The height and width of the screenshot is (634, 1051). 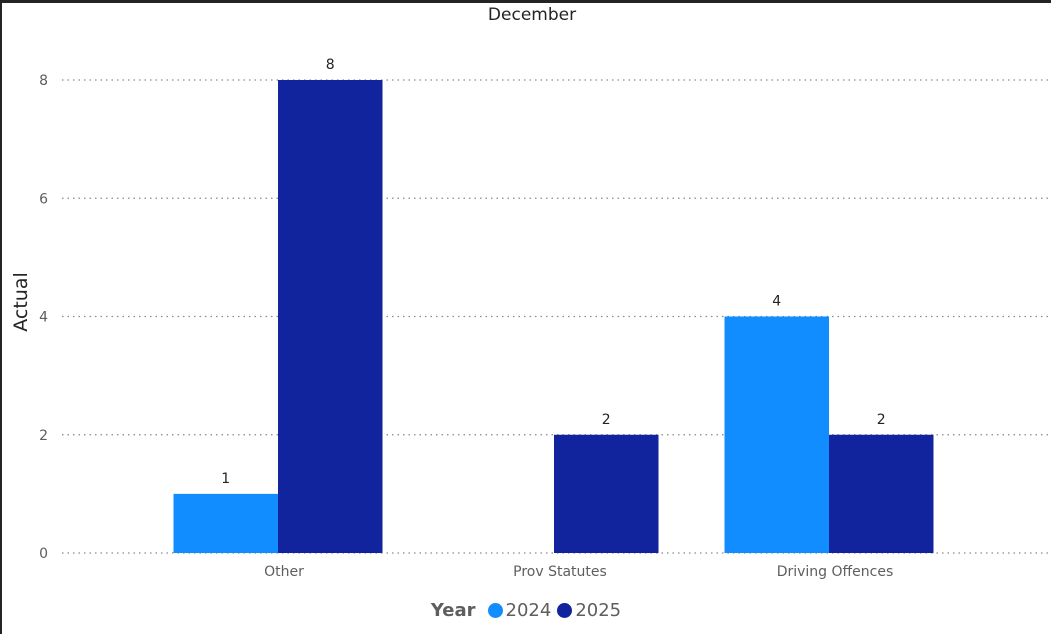 What do you see at coordinates (284, 572) in the screenshot?
I see `x-tick-label-0: Other` at bounding box center [284, 572].